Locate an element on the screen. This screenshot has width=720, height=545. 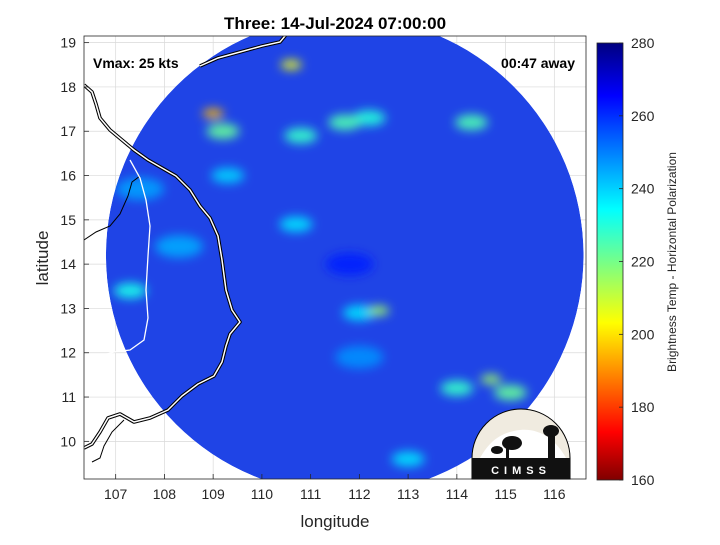
colorbar-tick-label: 200 is located at coordinates (643, 334).